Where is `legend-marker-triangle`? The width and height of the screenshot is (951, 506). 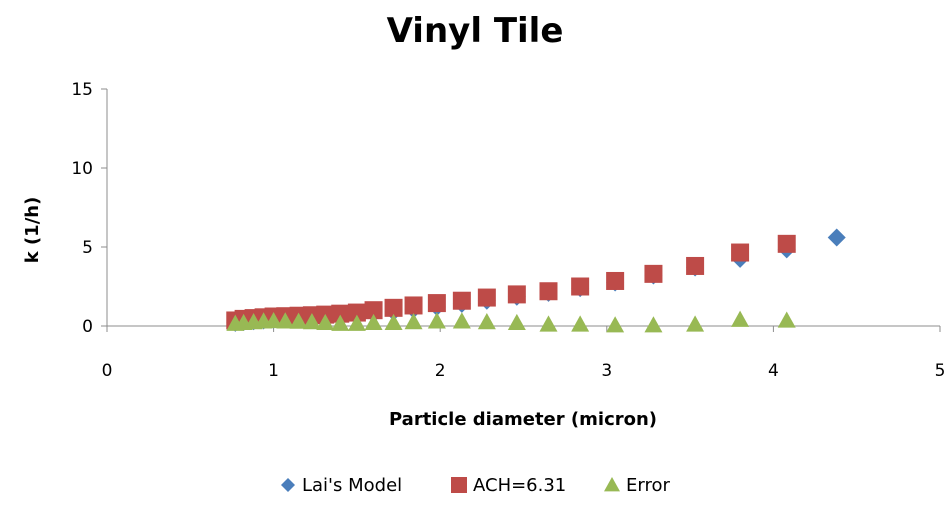 legend-marker-triangle is located at coordinates (612, 484).